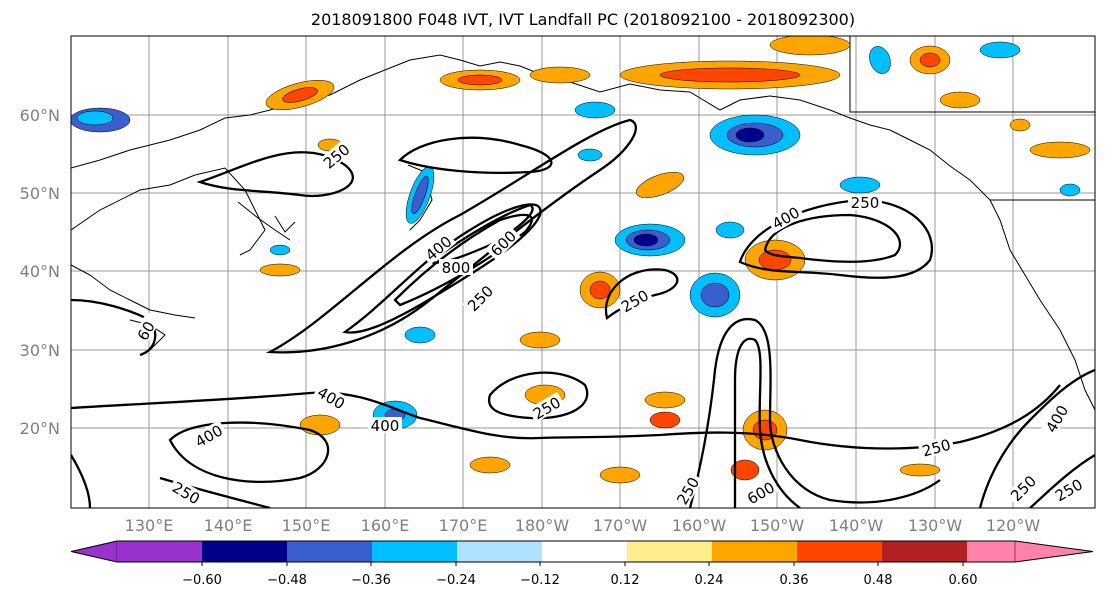  What do you see at coordinates (935, 525) in the screenshot?
I see `lon-tick-label: 130°W` at bounding box center [935, 525].